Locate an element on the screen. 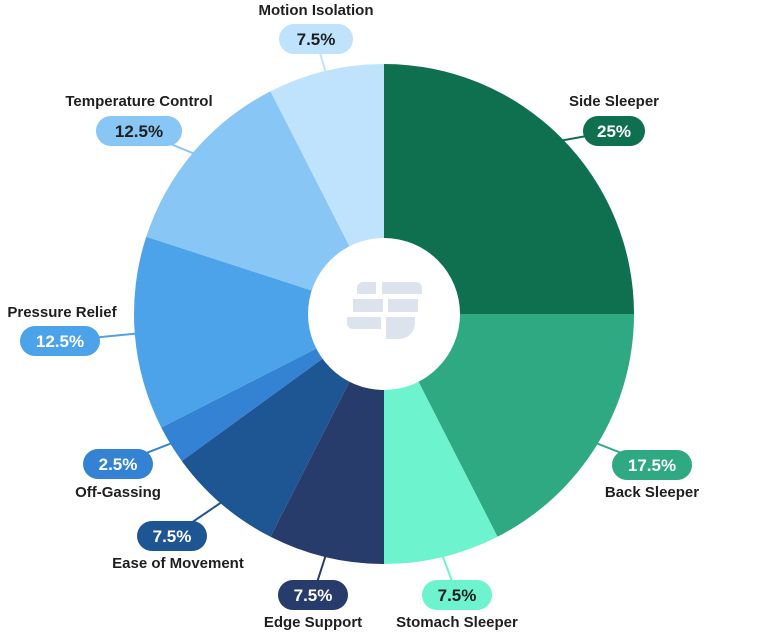  value-pill-edge-support is located at coordinates (313, 595).